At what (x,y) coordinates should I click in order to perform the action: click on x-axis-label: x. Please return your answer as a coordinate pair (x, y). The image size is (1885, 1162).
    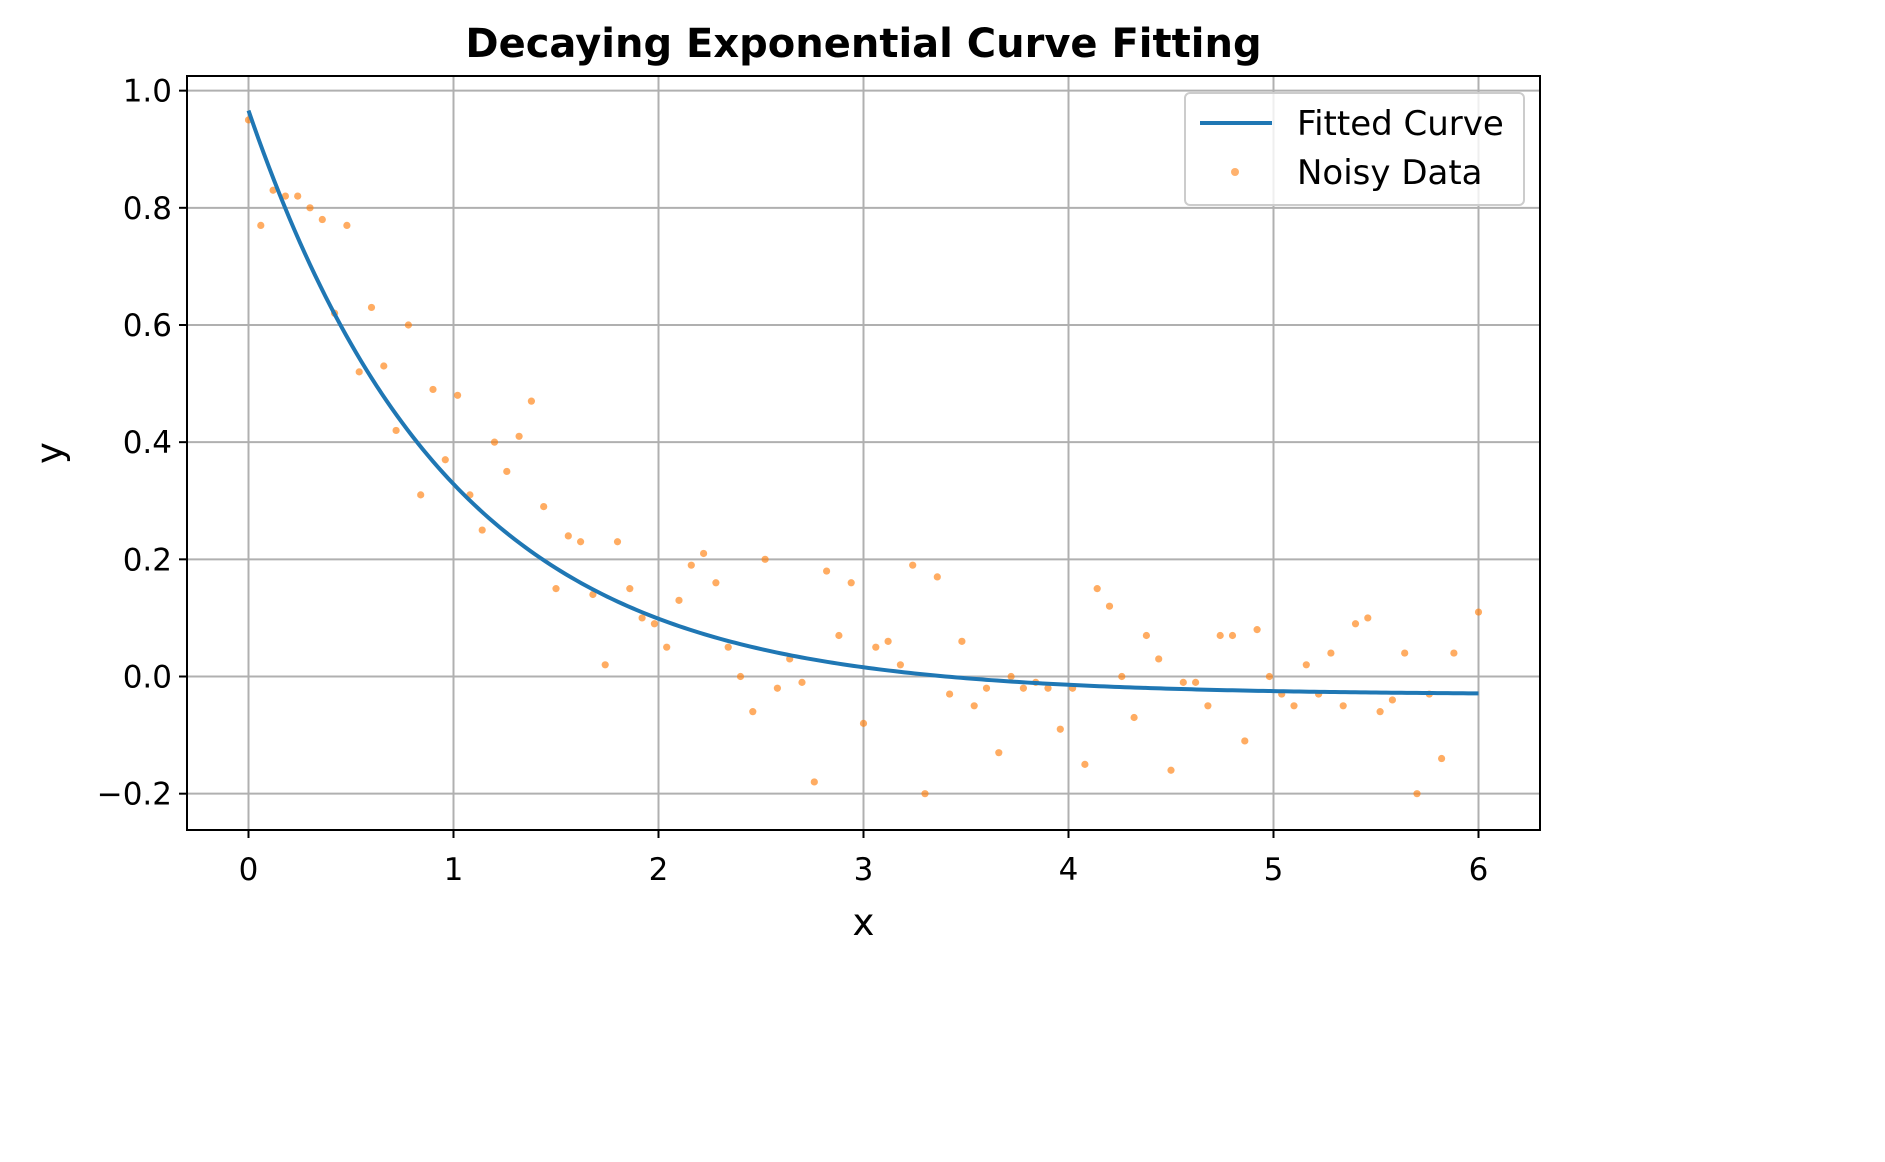
    Looking at the image, I should click on (864, 922).